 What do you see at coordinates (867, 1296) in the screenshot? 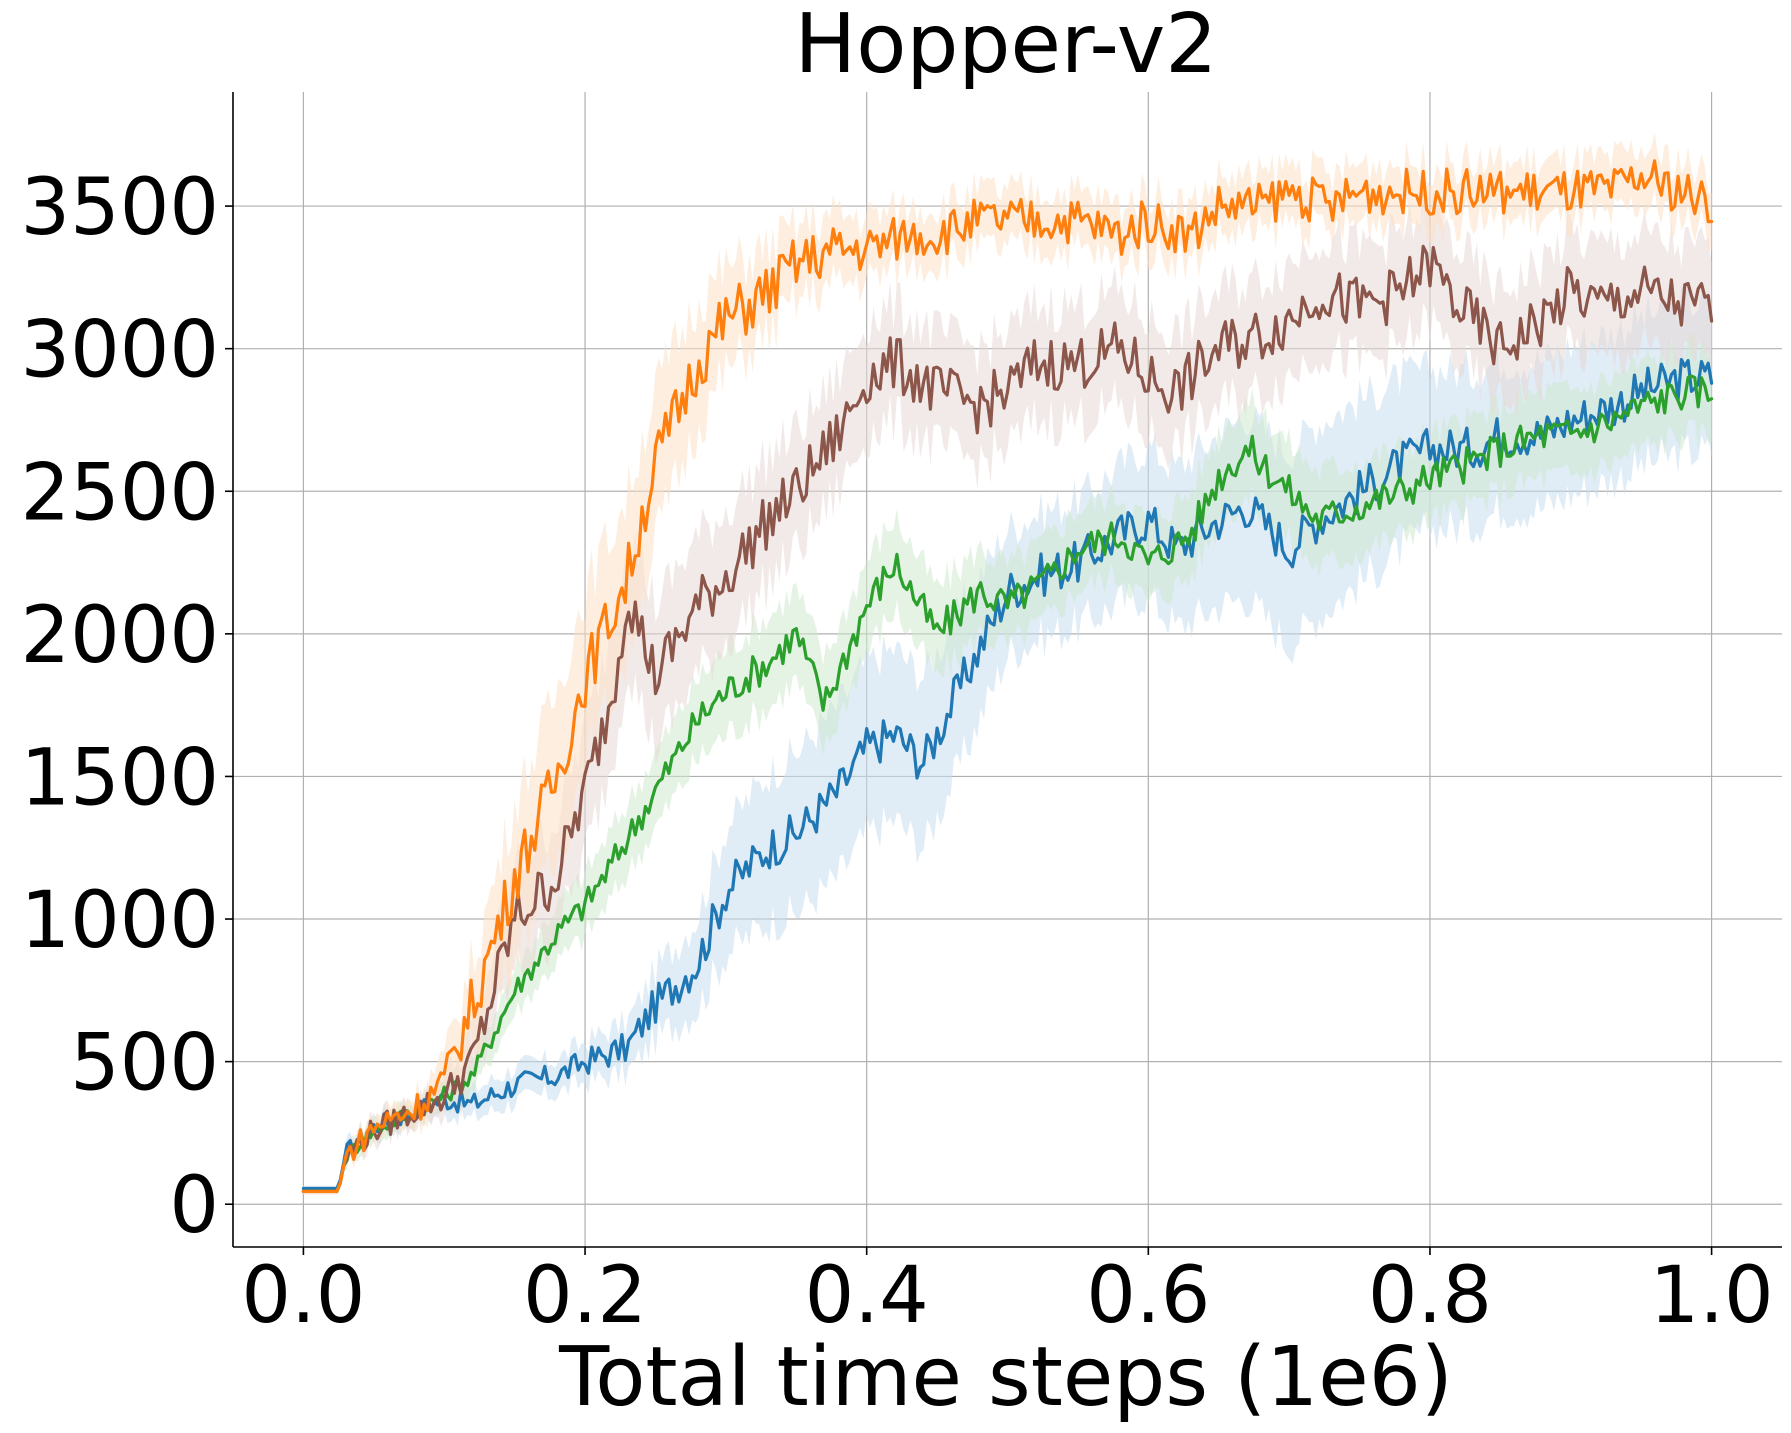
I see `x-tick-label: 0.4` at bounding box center [867, 1296].